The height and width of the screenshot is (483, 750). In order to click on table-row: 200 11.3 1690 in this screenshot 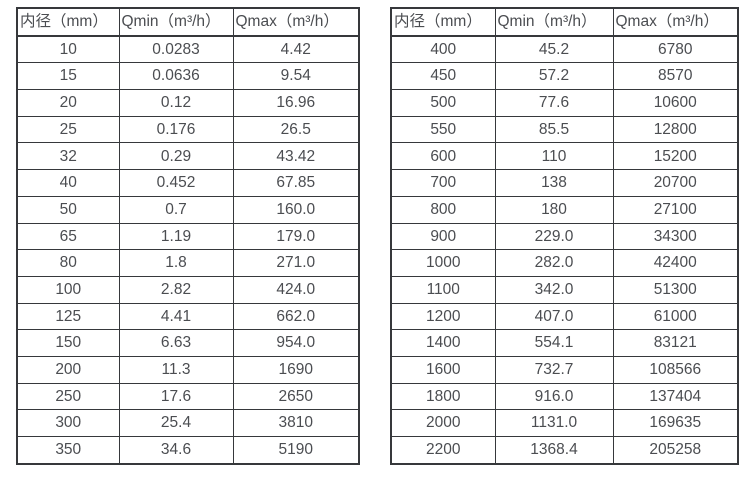, I will do `click(188, 369)`.